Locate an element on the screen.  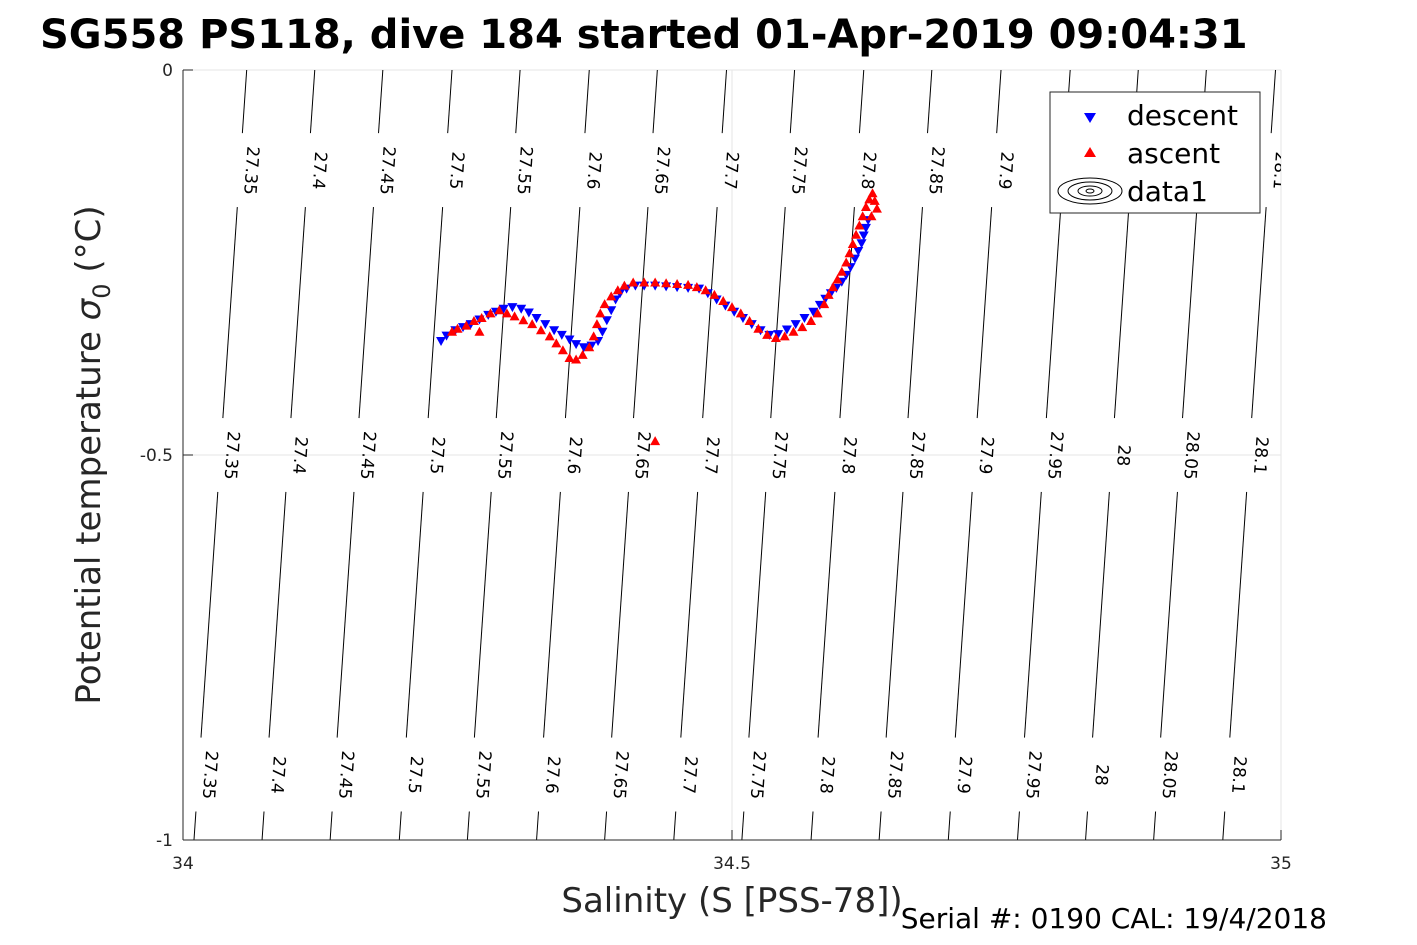
legend-box is located at coordinates (1155, 152).